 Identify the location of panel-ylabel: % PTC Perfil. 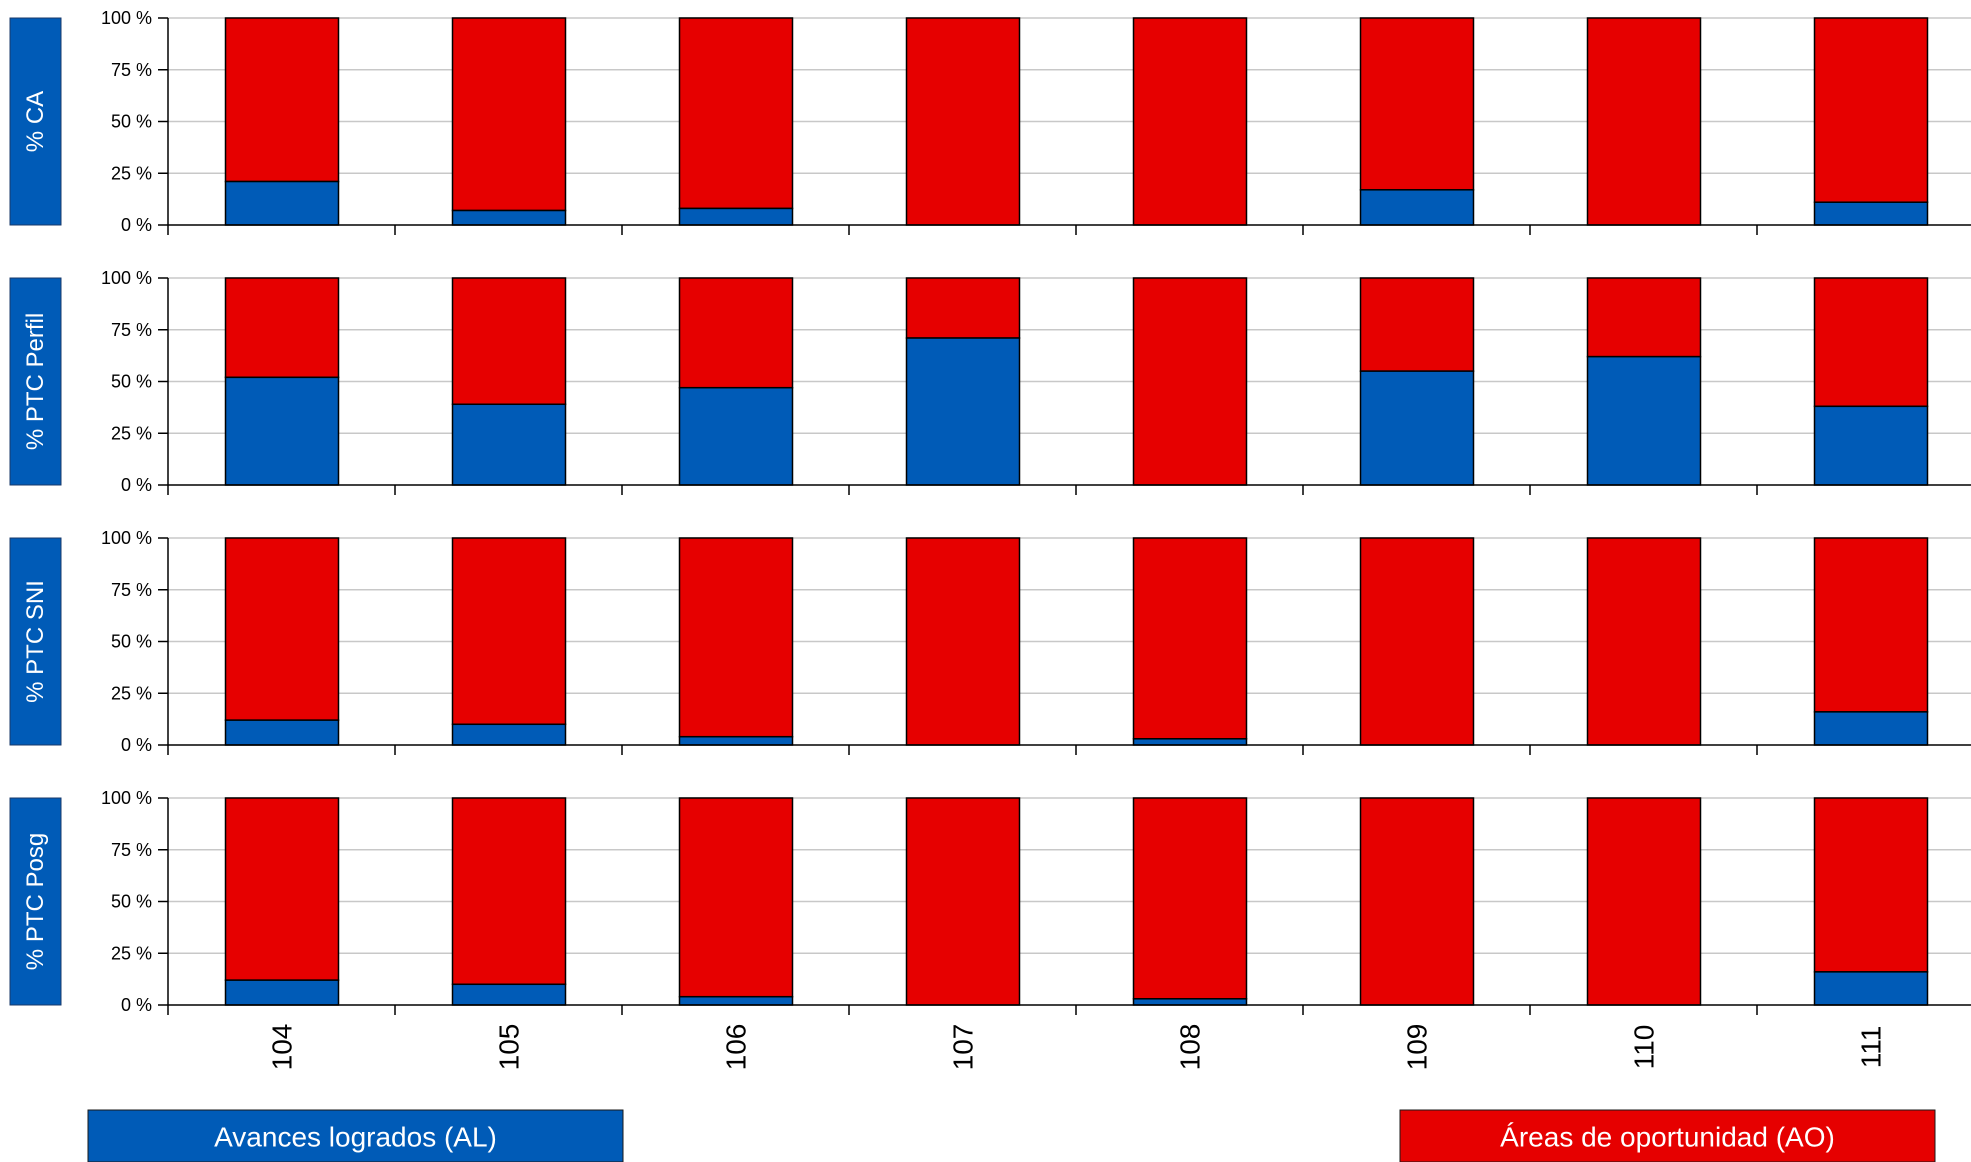
(35, 381).